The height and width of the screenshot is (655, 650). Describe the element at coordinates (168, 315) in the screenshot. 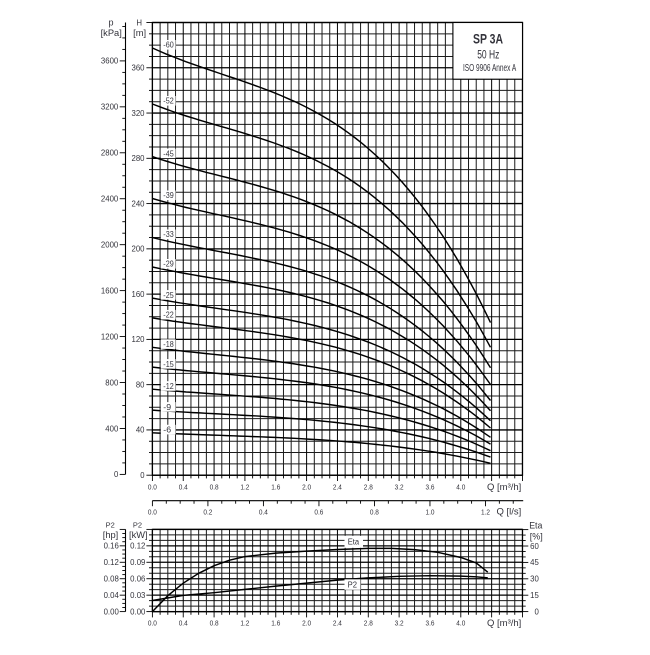

I see `svg-text: -22` at that location.